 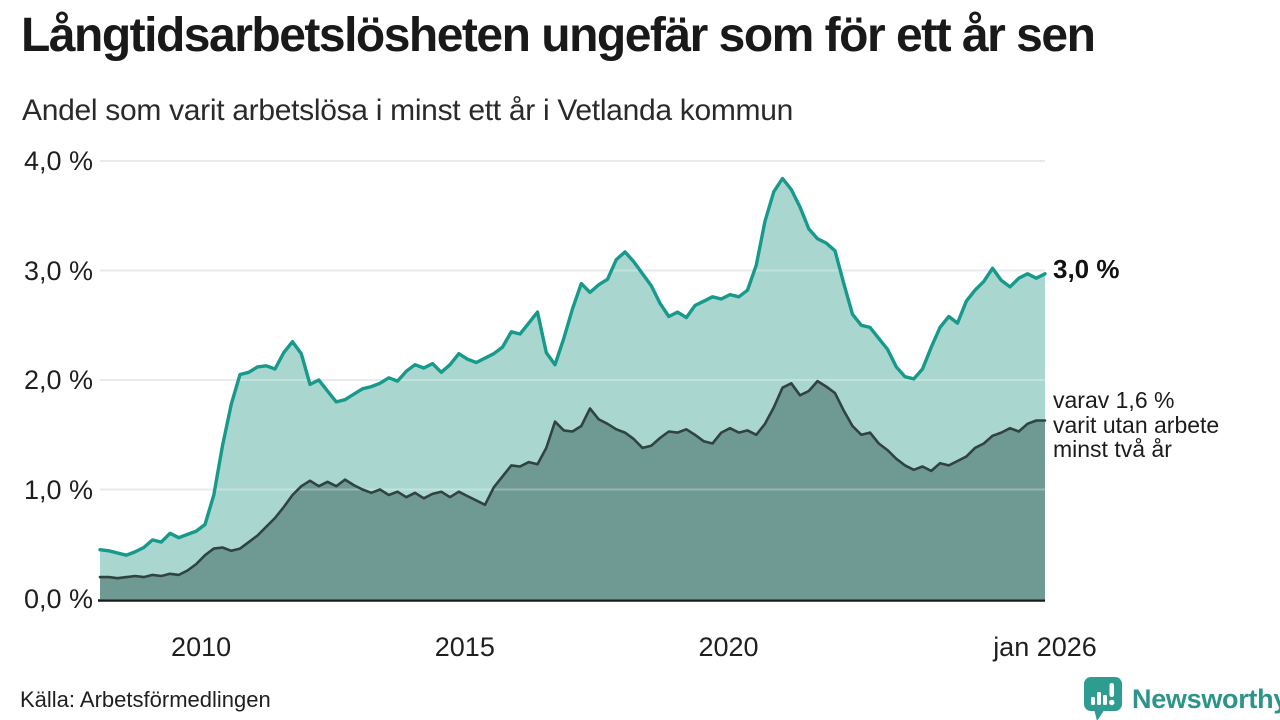 I want to click on series-secondary-end-label-line1: varav 1,6 %, so click(x=1114, y=400).